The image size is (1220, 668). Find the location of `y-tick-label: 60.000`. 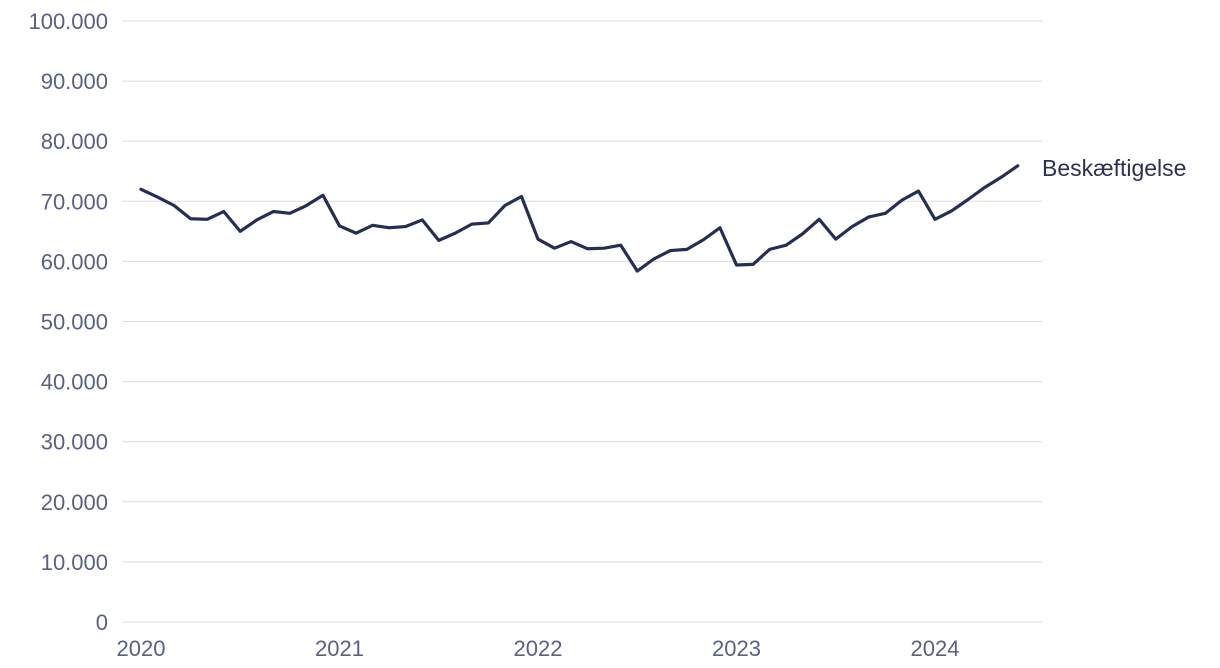

y-tick-label: 60.000 is located at coordinates (74, 261).